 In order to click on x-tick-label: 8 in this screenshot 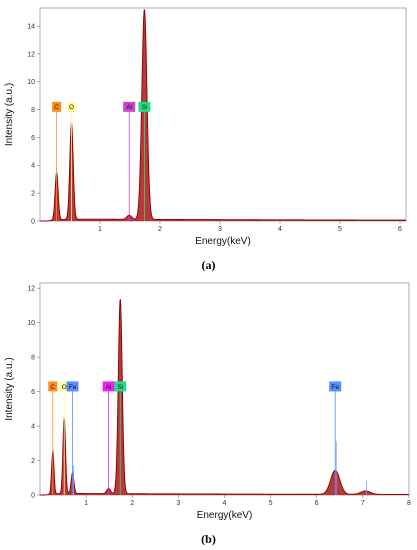, I will do `click(409, 503)`.